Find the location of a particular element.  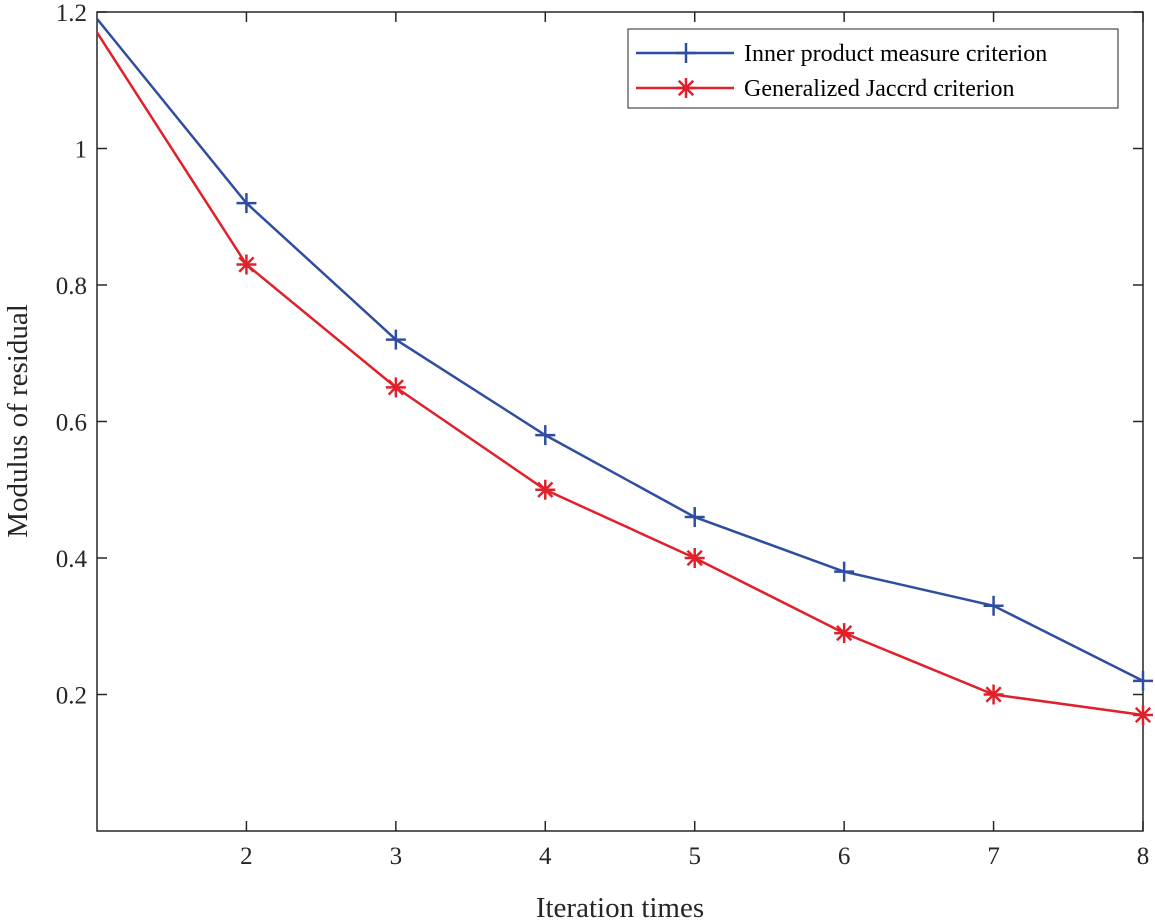

x-tick-label: 2 is located at coordinates (246, 856).